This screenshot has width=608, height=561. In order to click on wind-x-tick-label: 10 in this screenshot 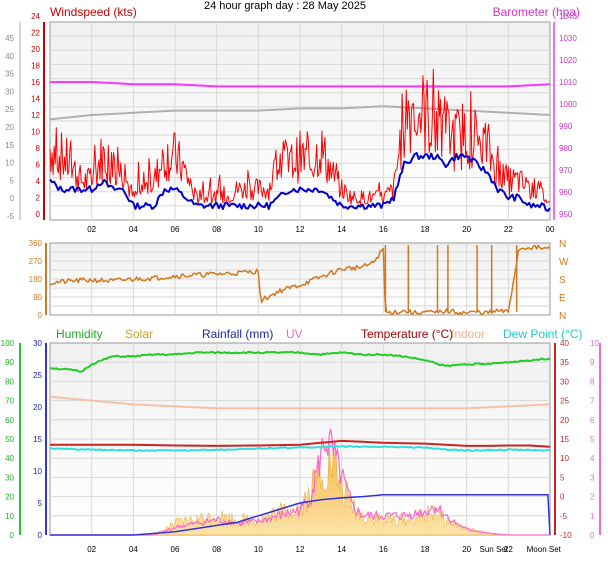, I will do `click(258, 229)`.